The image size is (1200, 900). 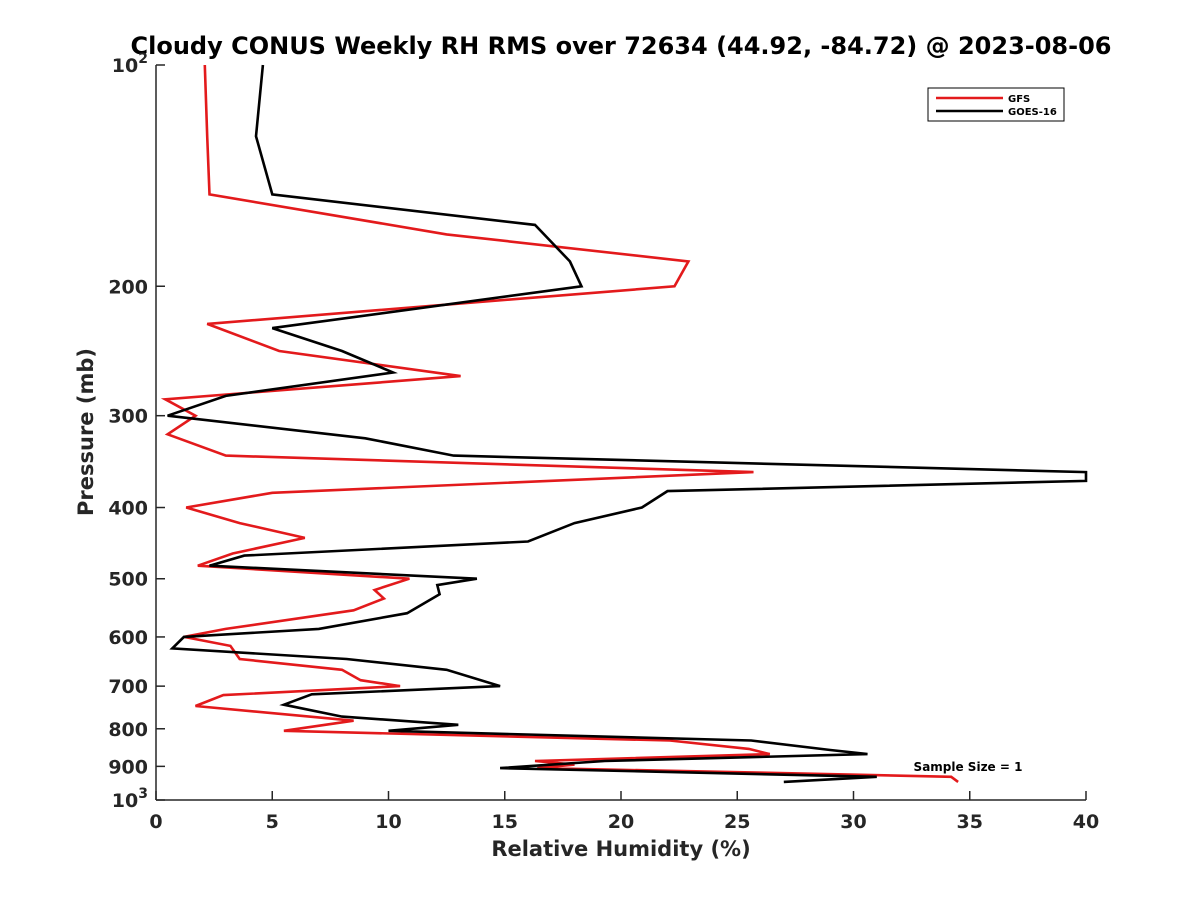 I want to click on x-tick-label: 15, so click(x=505, y=822).